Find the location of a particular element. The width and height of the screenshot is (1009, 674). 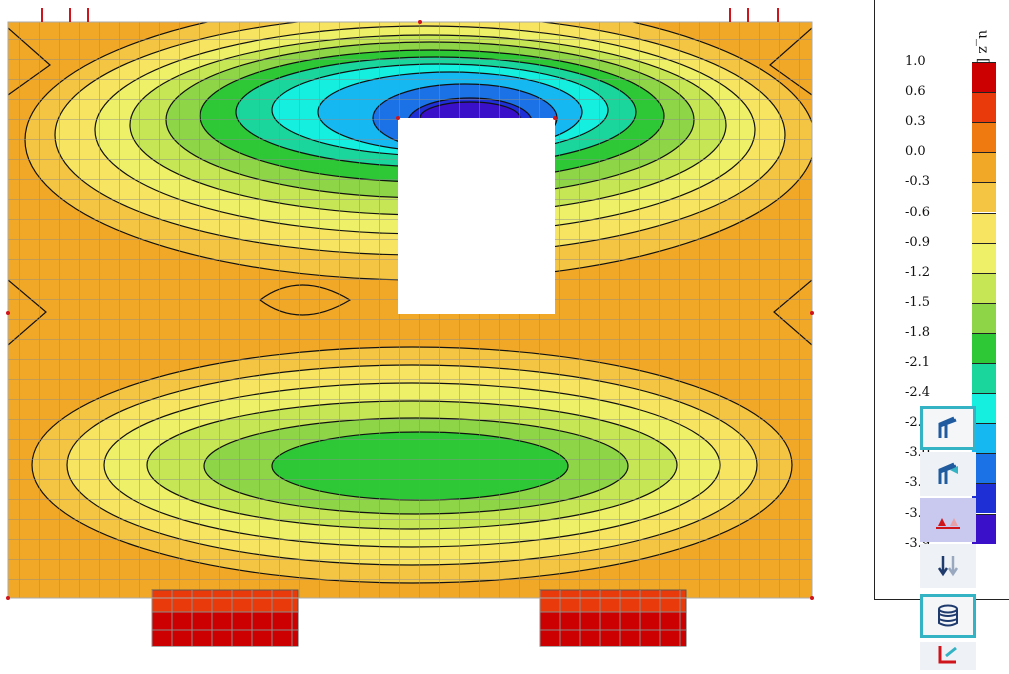

legend-value: -2.1 is located at coordinates (918, 362).